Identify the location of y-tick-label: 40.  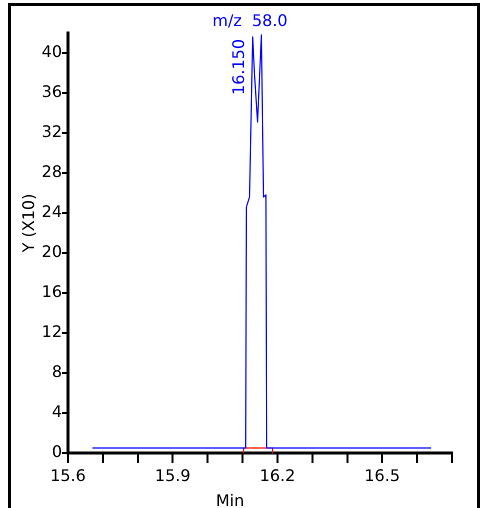
(52, 52).